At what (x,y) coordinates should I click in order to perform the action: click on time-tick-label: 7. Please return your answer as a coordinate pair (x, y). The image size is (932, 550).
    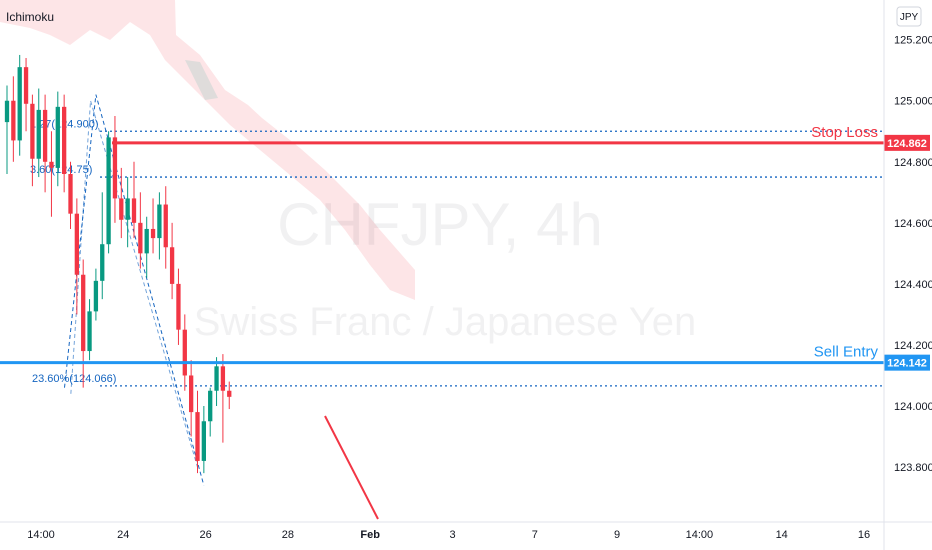
    Looking at the image, I should click on (535, 535).